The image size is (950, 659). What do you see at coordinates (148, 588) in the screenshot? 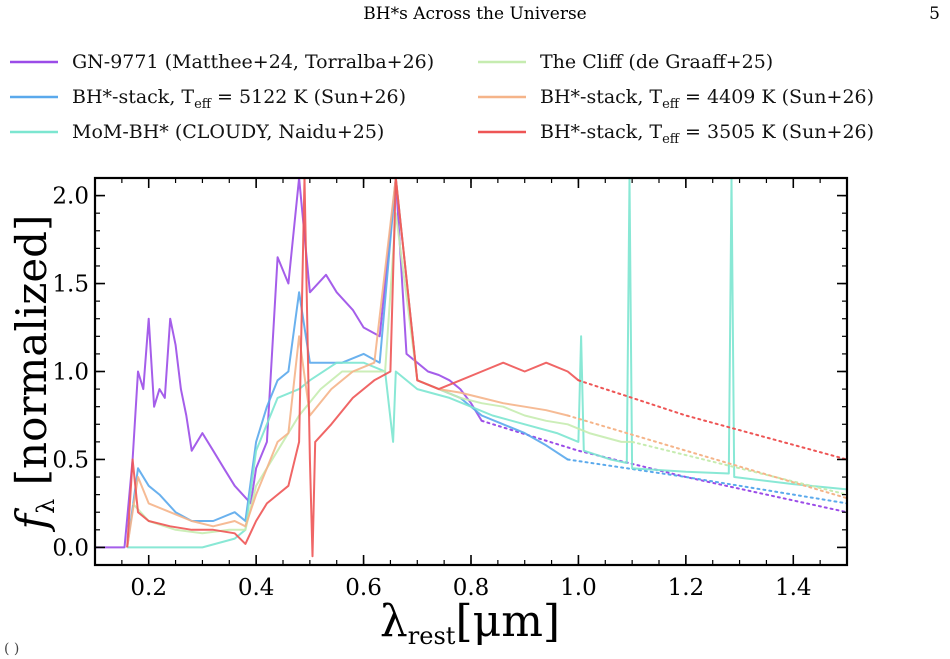
I see `x-tick-label: 0.2` at bounding box center [148, 588].